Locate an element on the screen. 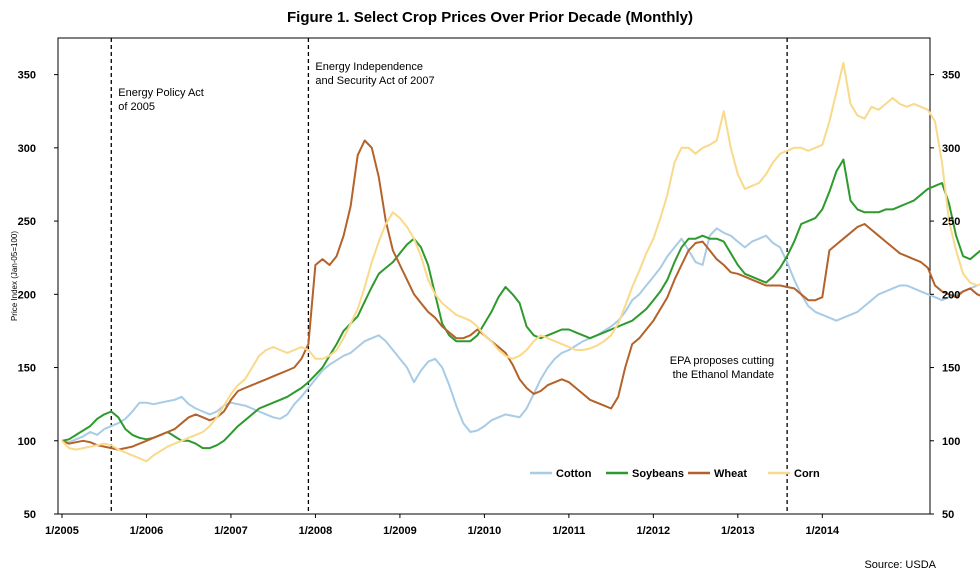  event-label: the Ethanol Mandate is located at coordinates (724, 375).